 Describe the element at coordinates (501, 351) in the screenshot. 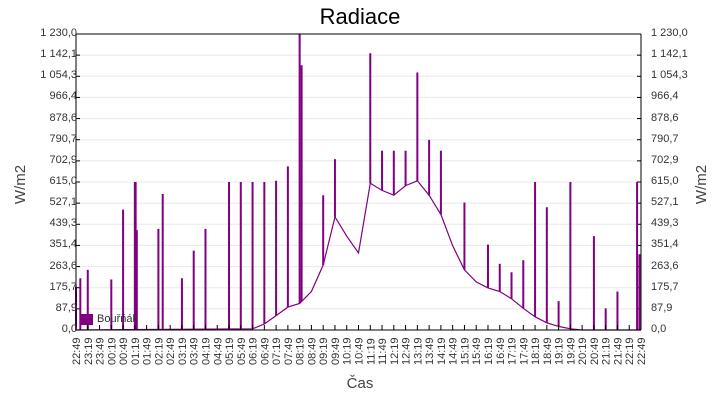

I see `x-tick-label: 16:49` at that location.